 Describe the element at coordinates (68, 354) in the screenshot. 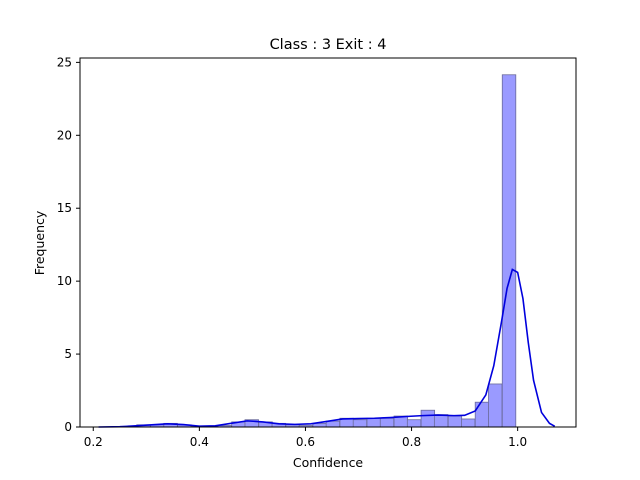

I see `y-tick-label: 5` at that location.